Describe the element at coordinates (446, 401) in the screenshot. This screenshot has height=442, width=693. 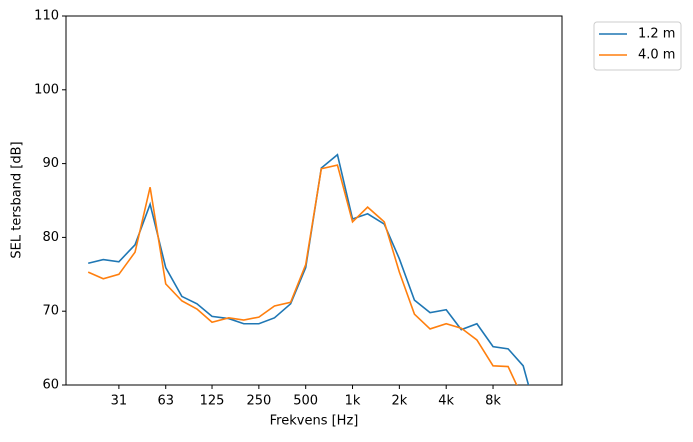
I see `x-tick-label: 4k` at that location.